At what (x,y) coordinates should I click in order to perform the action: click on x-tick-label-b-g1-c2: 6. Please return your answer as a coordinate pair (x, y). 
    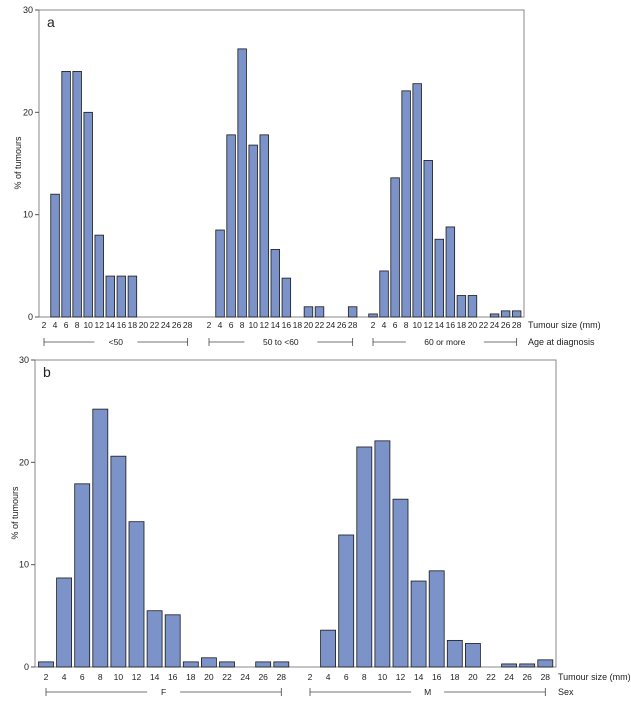
    Looking at the image, I should click on (346, 677).